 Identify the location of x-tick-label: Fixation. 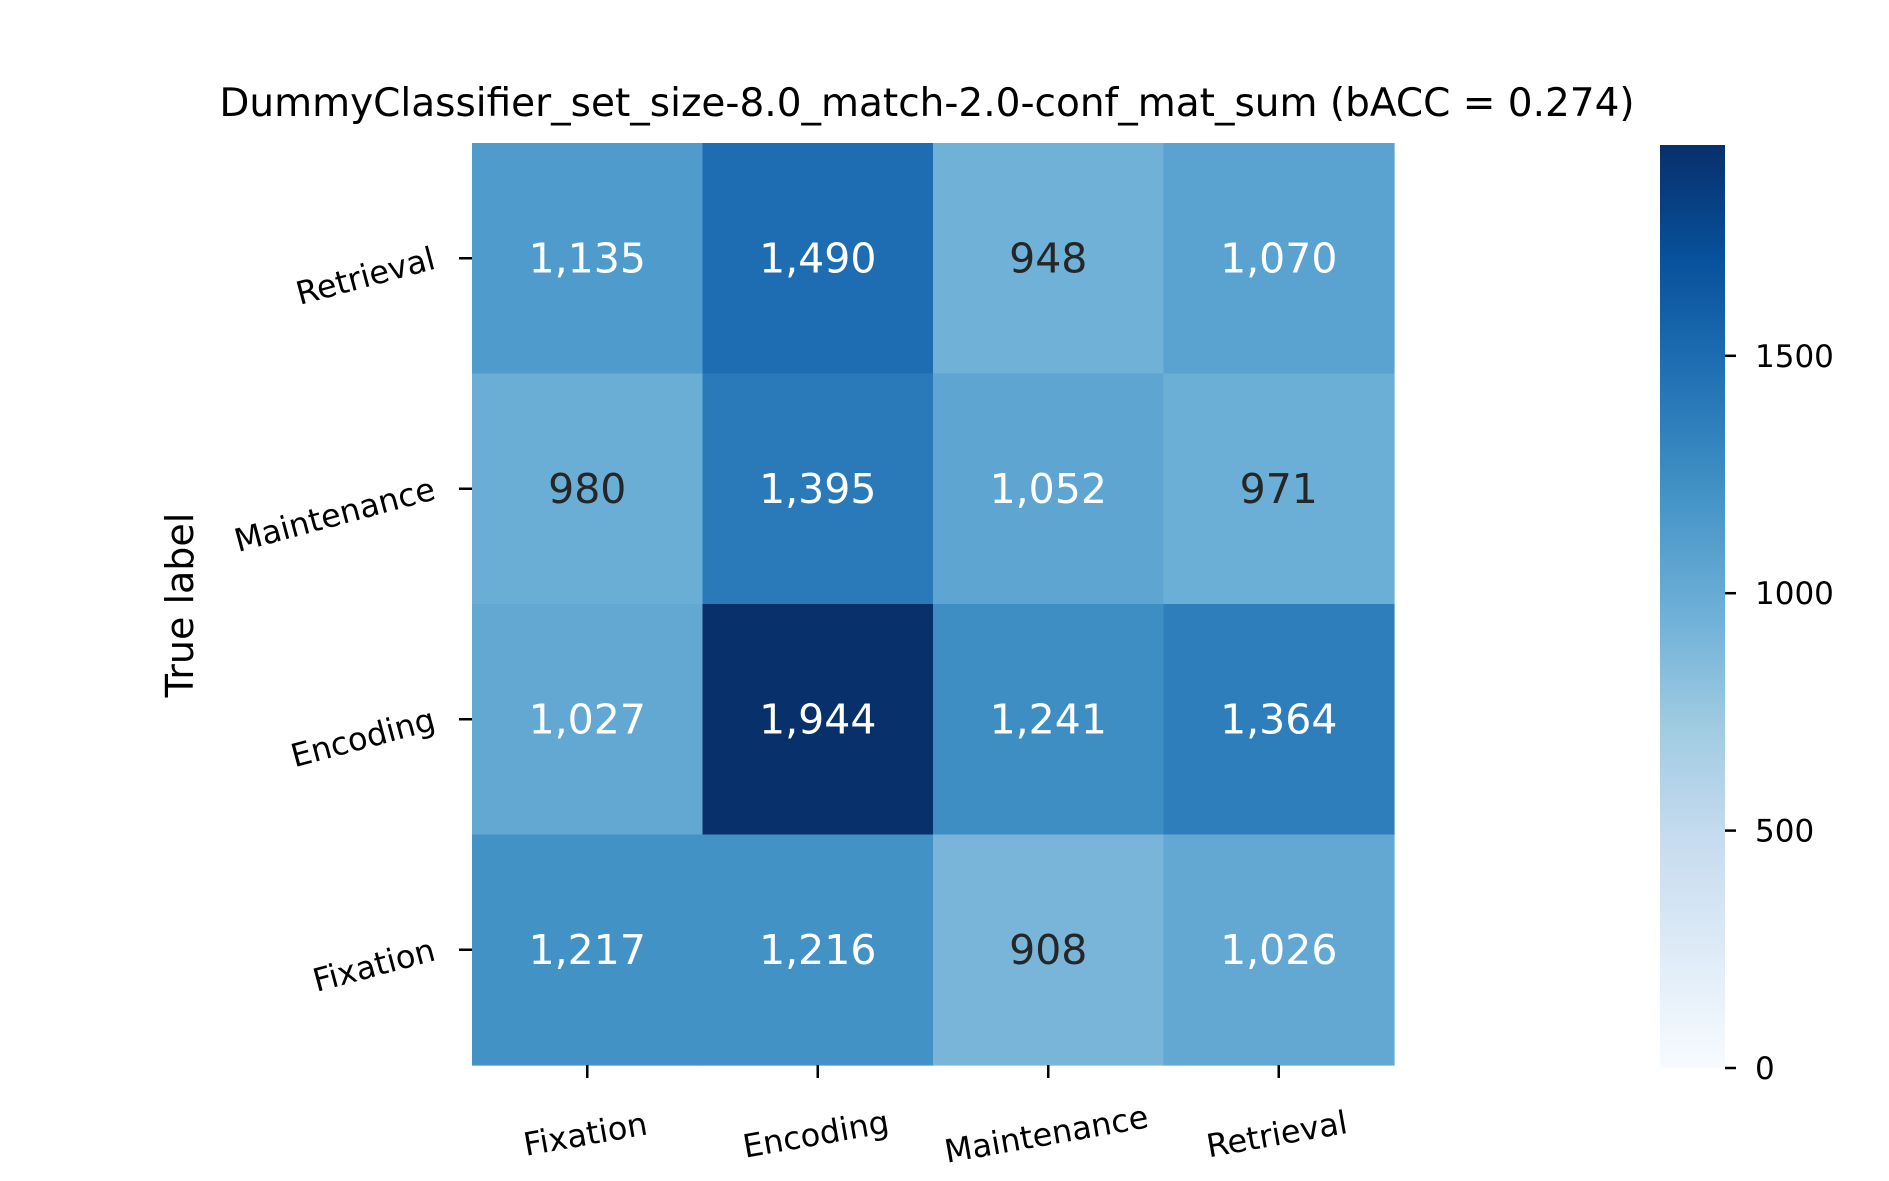
(586, 1134).